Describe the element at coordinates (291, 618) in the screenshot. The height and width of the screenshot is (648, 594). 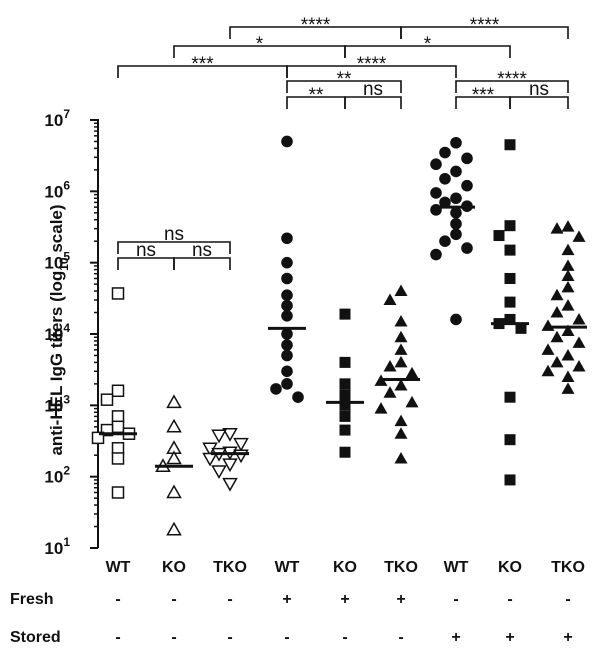
I see `condition-rows: Fresh - - - + + + - - - Stored - - - - - - + + +` at that location.